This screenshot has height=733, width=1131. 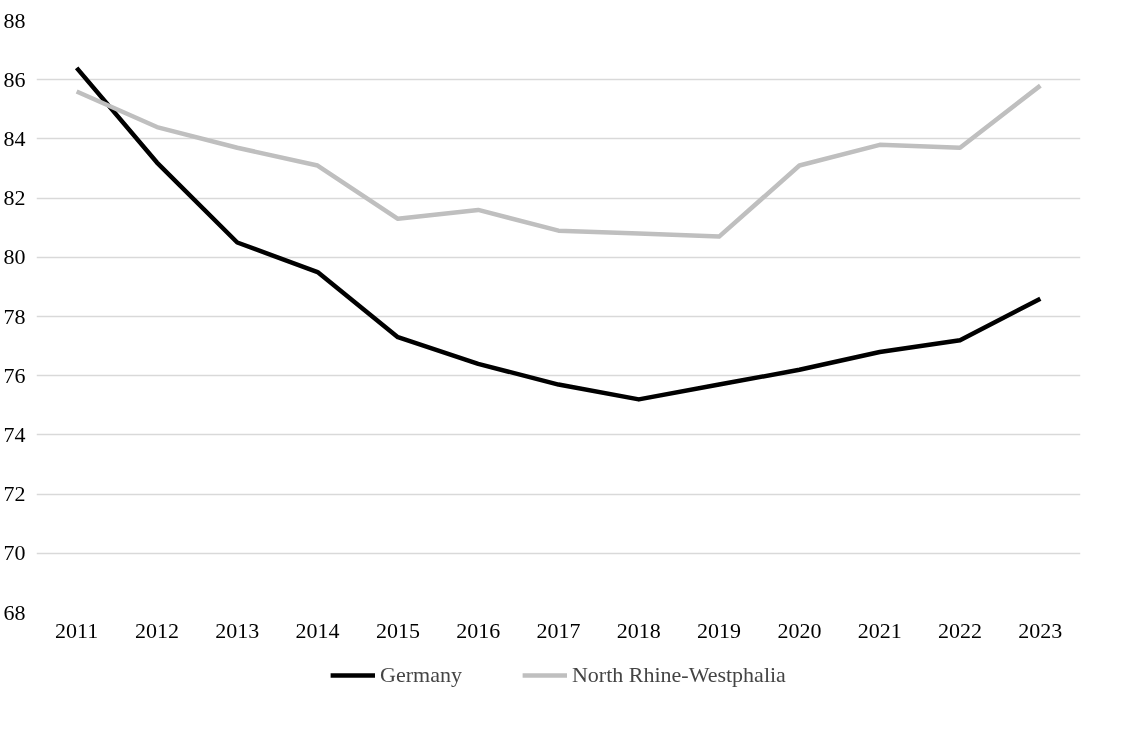 I want to click on x-tick-label: 2023, so click(x=1040, y=630).